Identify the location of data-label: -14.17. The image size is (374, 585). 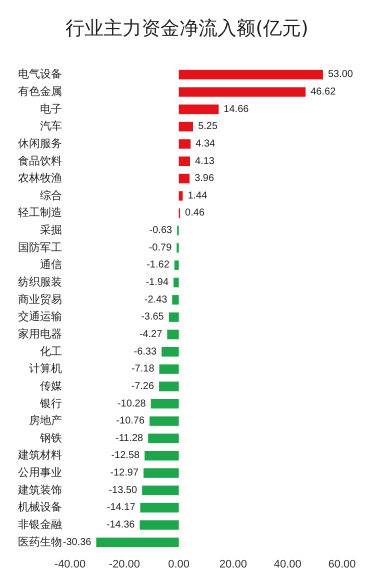
(121, 508).